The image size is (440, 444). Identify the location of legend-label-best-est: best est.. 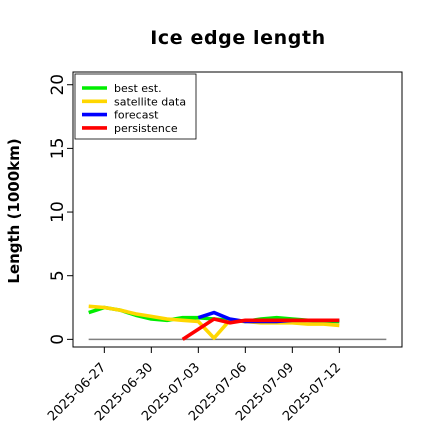
(138, 88).